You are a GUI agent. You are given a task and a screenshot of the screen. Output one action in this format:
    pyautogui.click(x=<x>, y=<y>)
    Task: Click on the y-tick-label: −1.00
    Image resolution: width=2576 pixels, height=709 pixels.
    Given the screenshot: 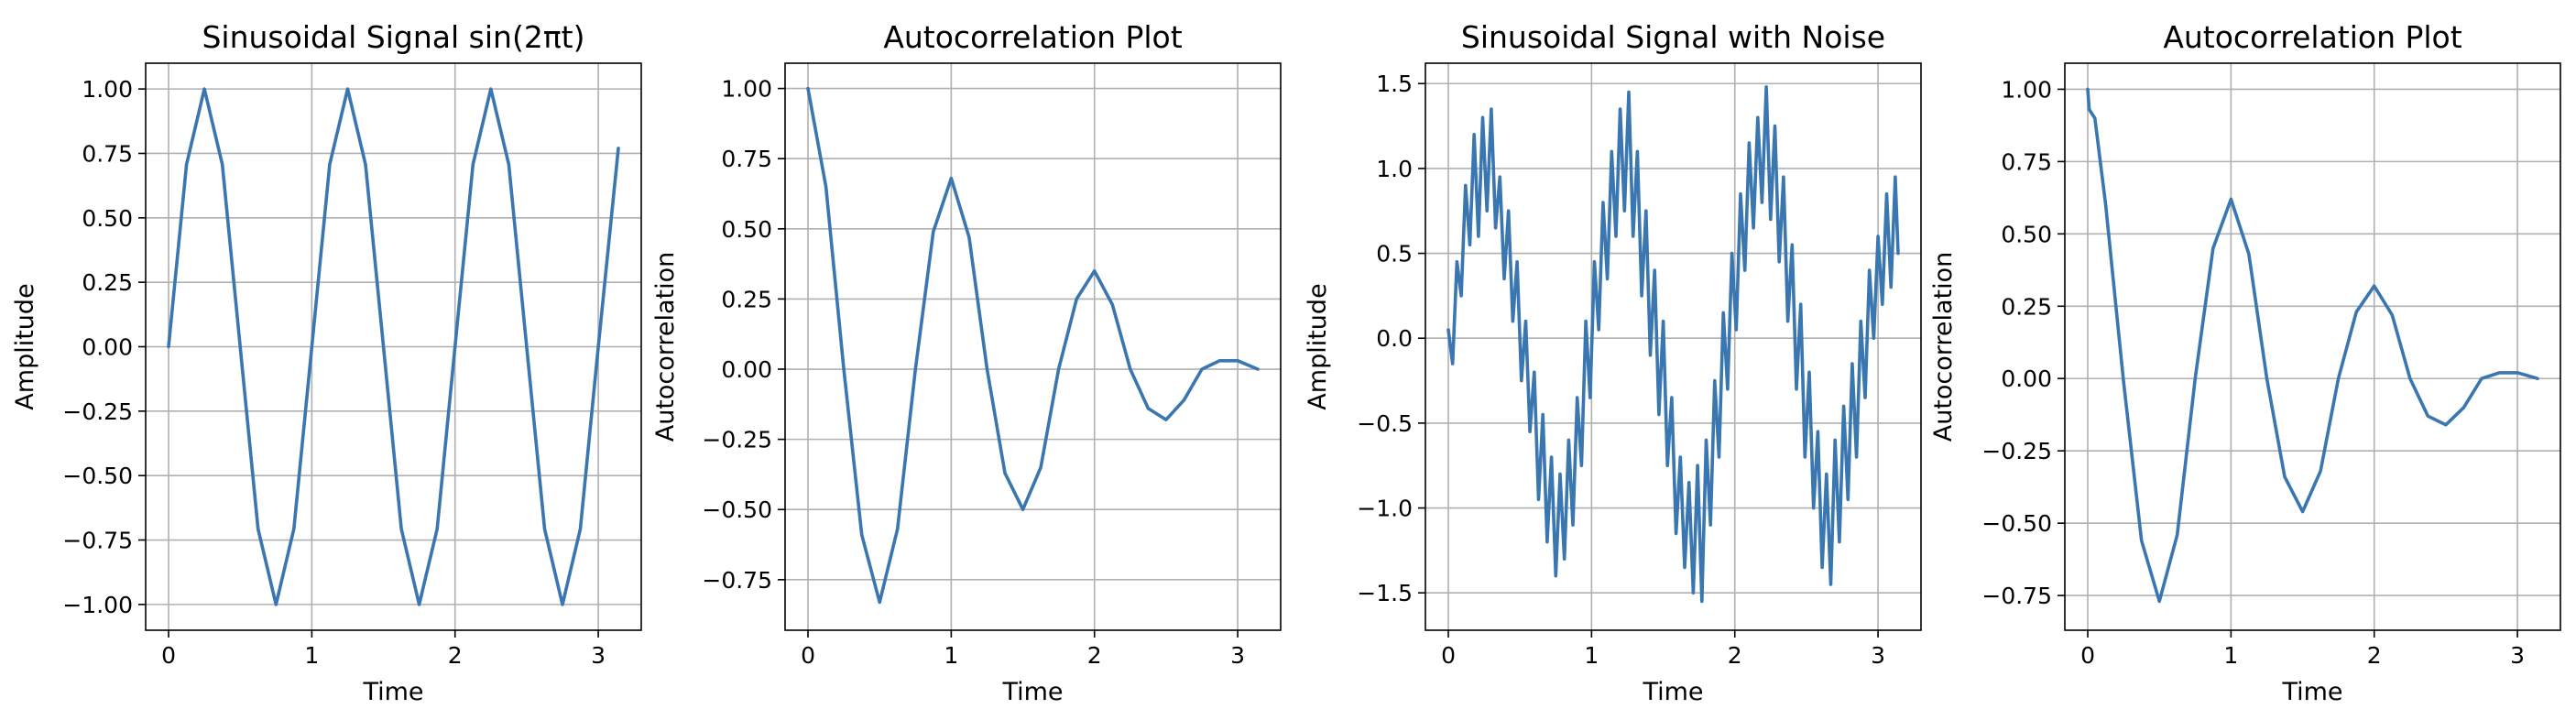 What is the action you would take?
    pyautogui.click(x=98, y=605)
    